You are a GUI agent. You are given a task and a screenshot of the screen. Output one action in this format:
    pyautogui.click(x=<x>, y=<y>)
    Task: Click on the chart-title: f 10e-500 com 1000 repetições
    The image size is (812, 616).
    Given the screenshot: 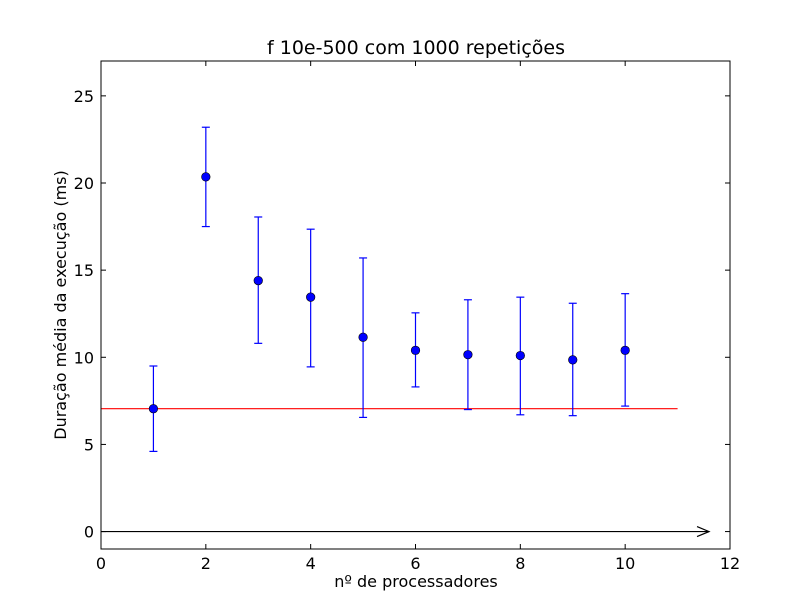 What is the action you would take?
    pyautogui.click(x=416, y=48)
    